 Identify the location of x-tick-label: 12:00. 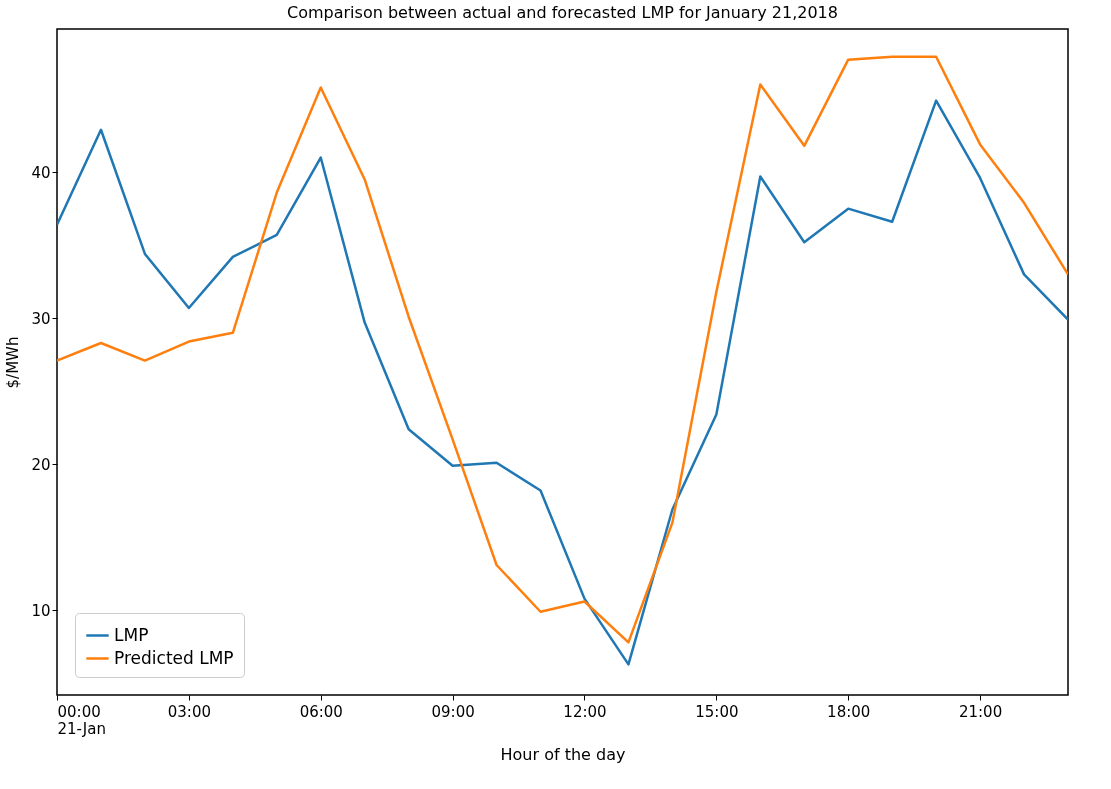
(585, 711).